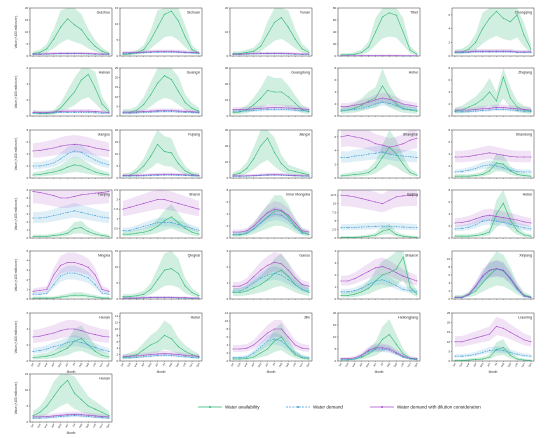 Image resolution: width=550 pixels, height=438 pixels. Describe the element at coordinates (425, 407) in the screenshot. I see `legend-item-dilution: Water demand with dilution consideration` at that location.